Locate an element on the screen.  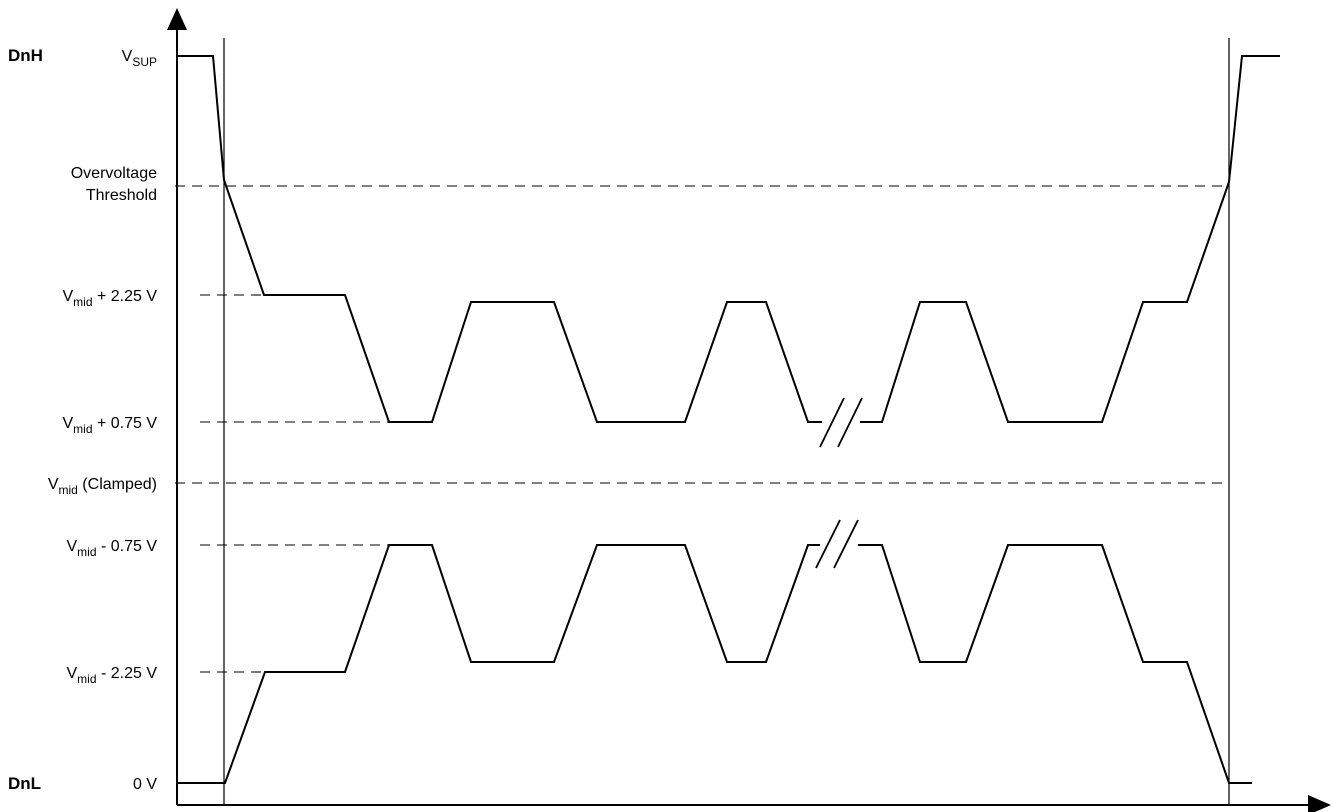
time-break-lower is located at coordinates (837, 544).